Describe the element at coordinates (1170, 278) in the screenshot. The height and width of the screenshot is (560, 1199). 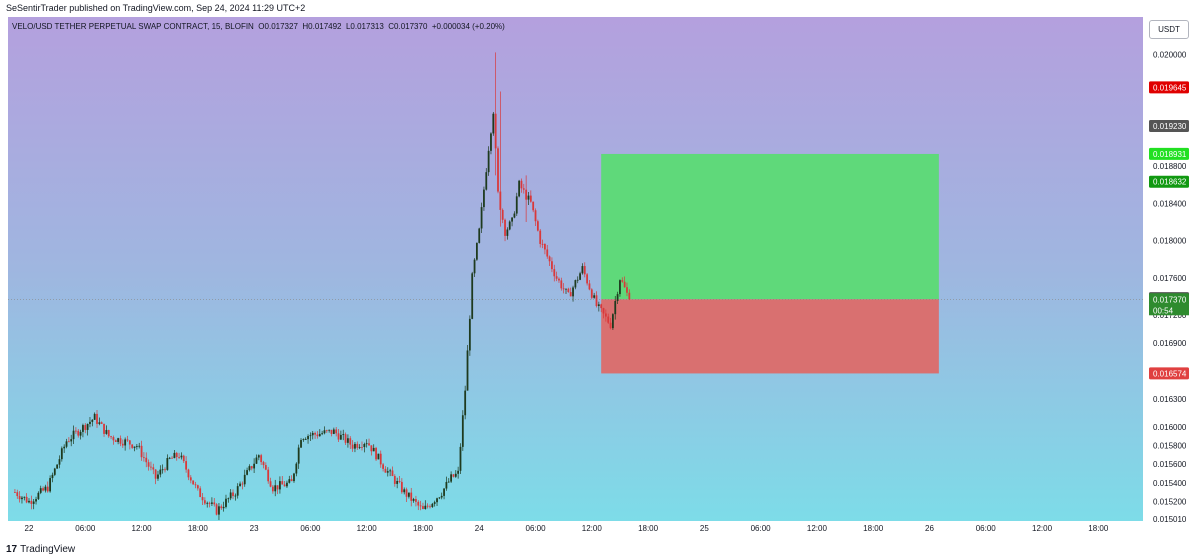
I see `y-tick-label: 0.017600` at that location.